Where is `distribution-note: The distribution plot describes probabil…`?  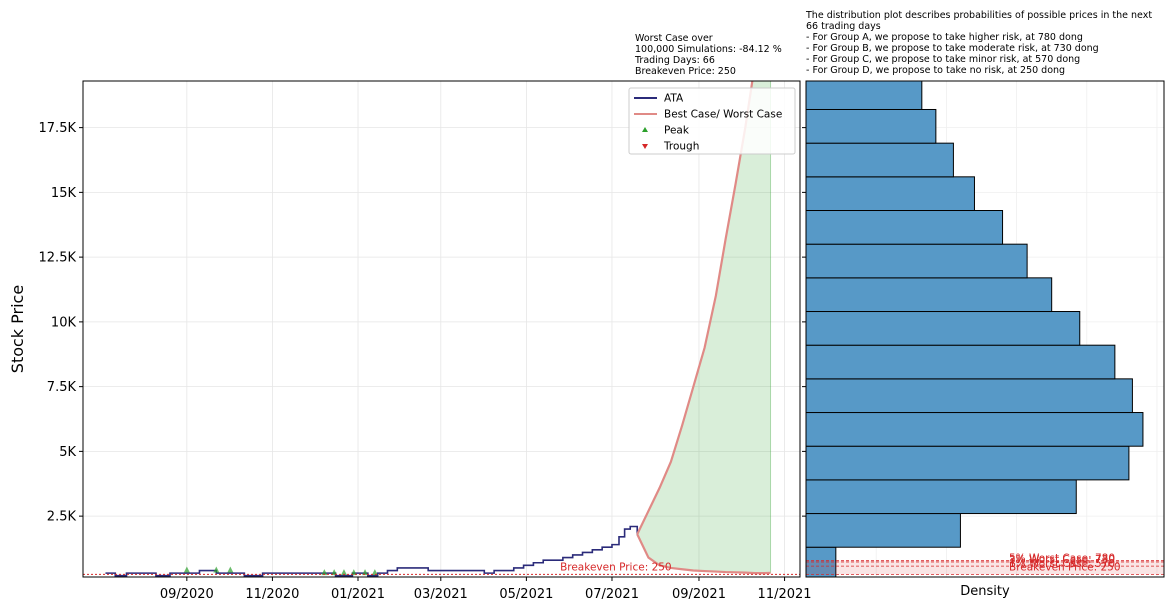
distribution-note: The distribution plot describes probabil… is located at coordinates (979, 43).